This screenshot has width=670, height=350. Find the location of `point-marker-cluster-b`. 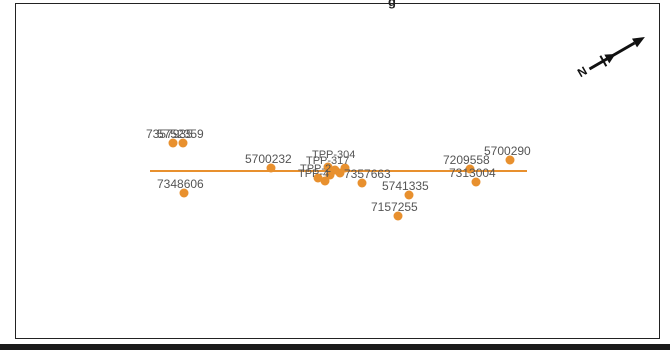

point-marker-cluster-b is located at coordinates (325, 181).